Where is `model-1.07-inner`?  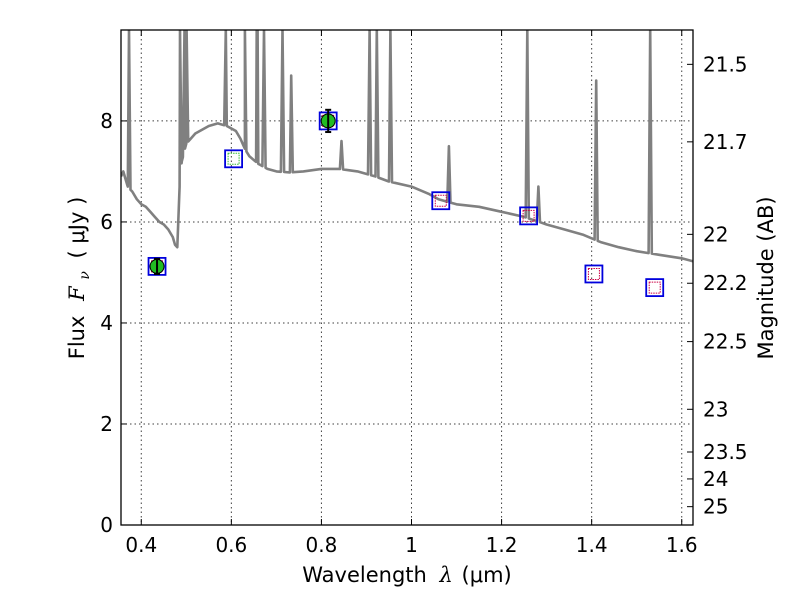 model-1.07-inner is located at coordinates (440, 200).